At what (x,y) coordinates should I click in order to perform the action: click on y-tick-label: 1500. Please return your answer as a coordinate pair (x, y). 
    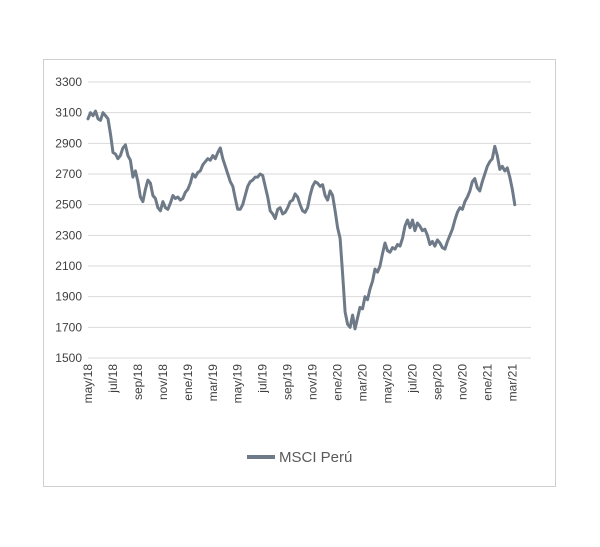
    Looking at the image, I should click on (68, 358).